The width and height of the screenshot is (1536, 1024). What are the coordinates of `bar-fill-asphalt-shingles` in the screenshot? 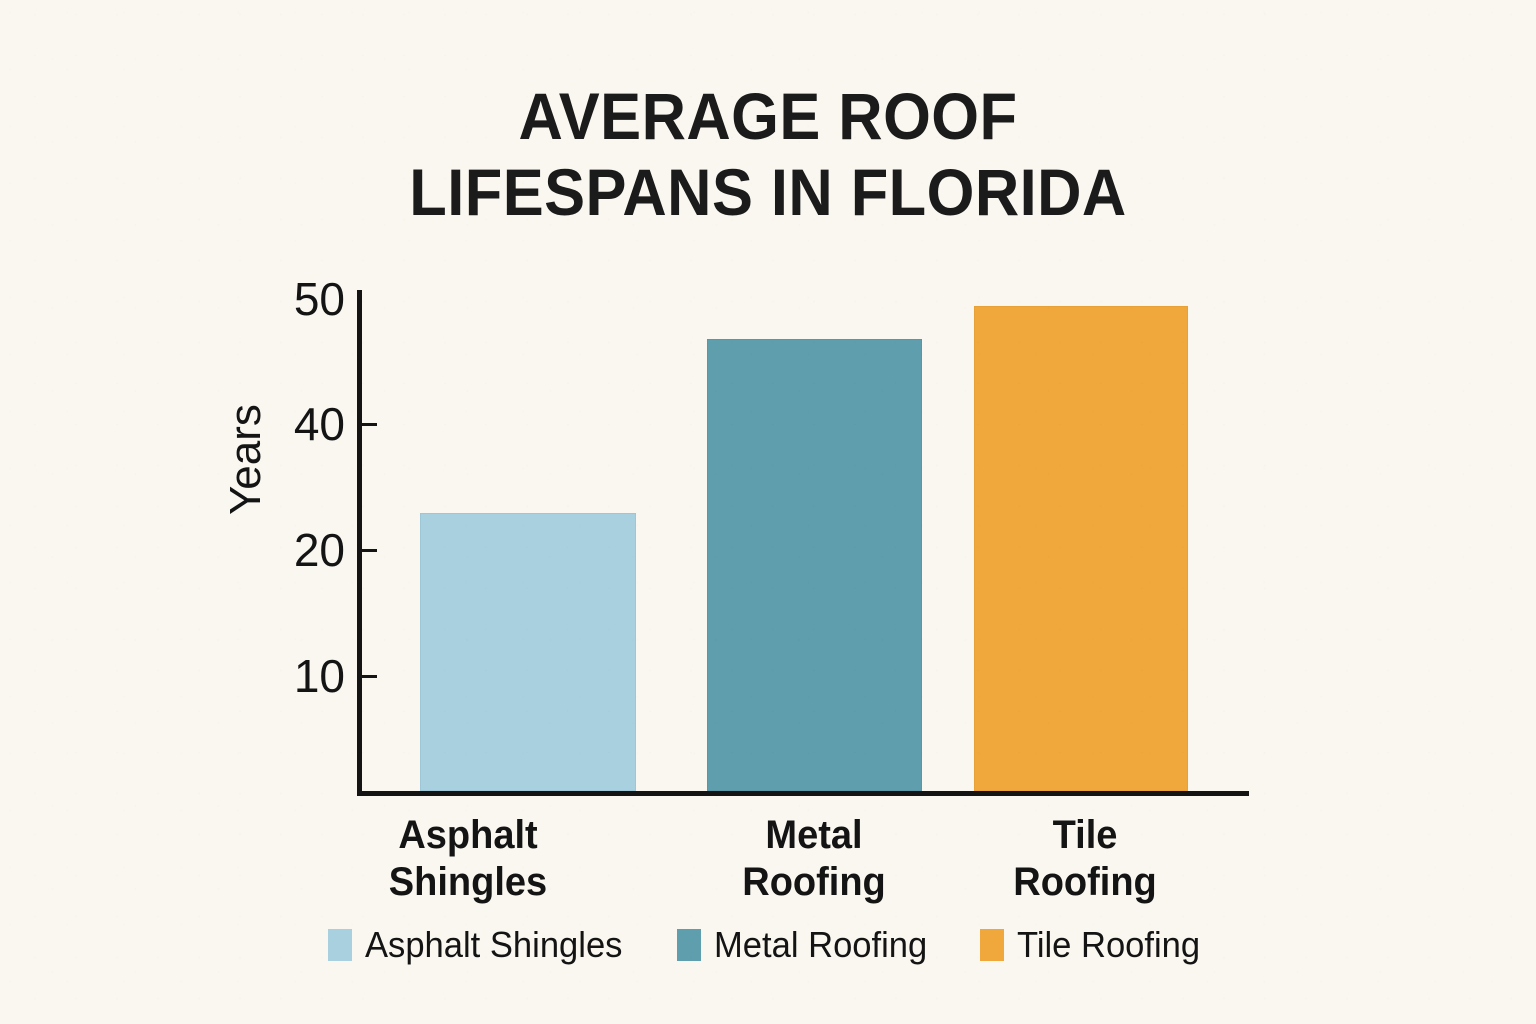 It's located at (528, 652).